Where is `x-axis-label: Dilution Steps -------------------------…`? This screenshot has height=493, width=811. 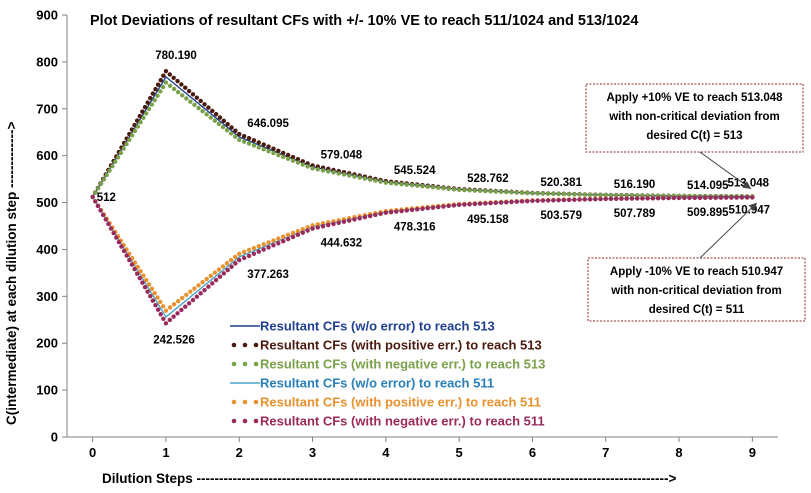 x-axis-label: Dilution Steps -------------------------… is located at coordinates (389, 478).